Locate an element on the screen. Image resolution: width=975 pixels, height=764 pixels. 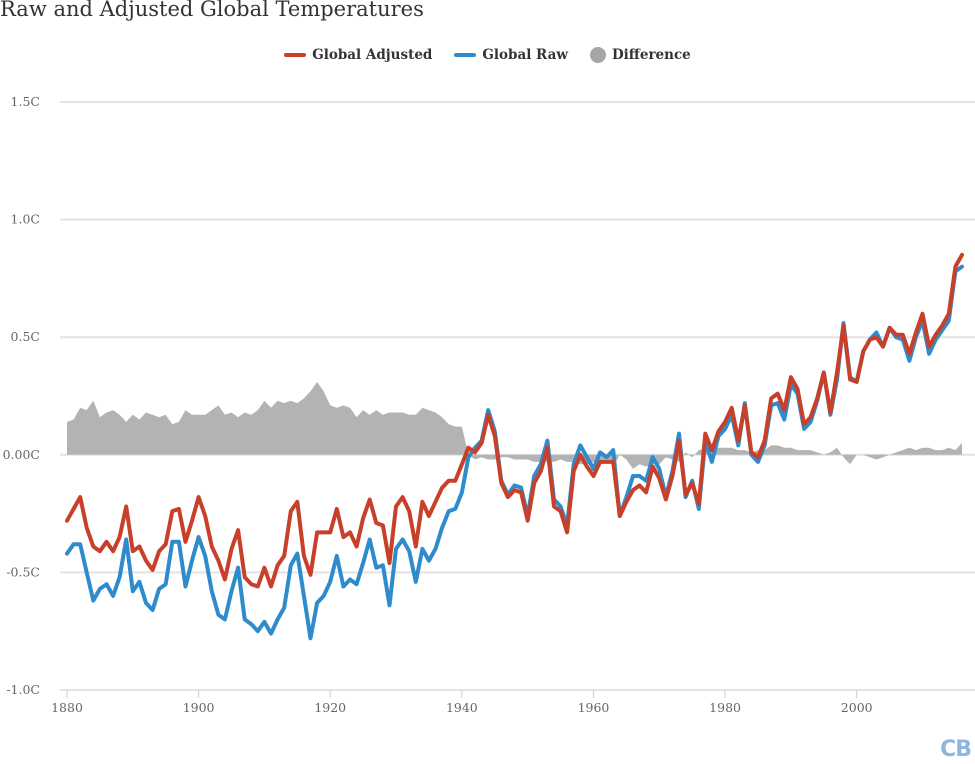
x-tick-label: 1900 is located at coordinates (199, 707).